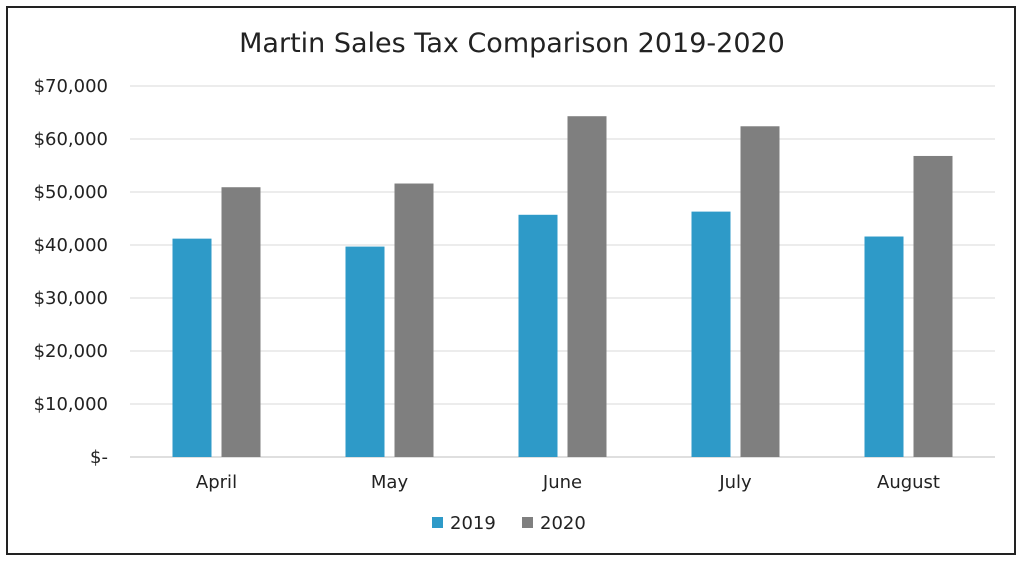 This screenshot has height=563, width=1024. What do you see at coordinates (390, 482) in the screenshot?
I see `x-category-label: May` at bounding box center [390, 482].